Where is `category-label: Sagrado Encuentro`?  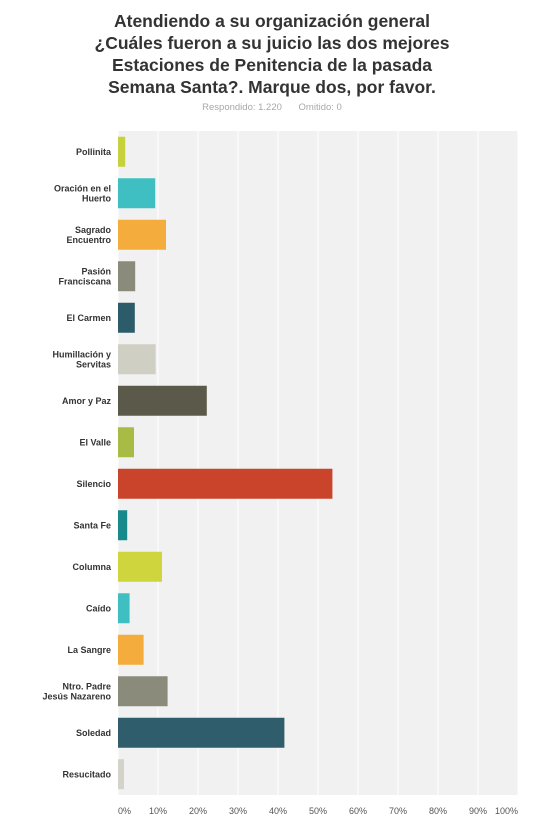 category-label: Sagrado Encuentro is located at coordinates (88, 235).